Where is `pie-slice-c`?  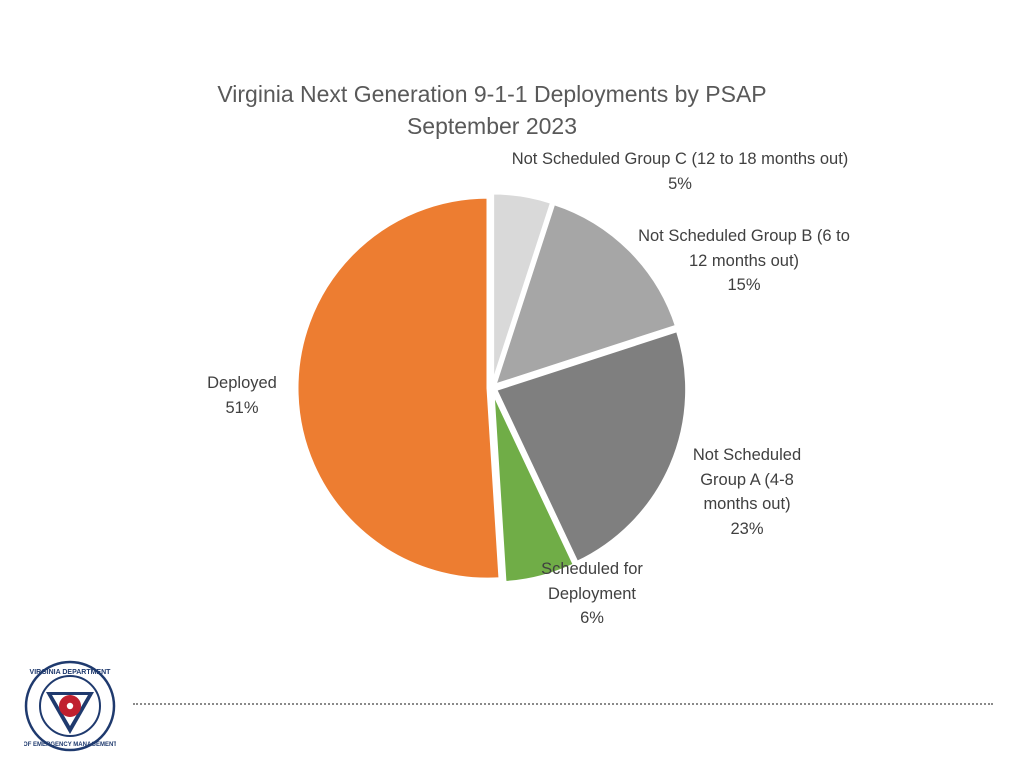
pie-slice-c is located at coordinates (522, 288).